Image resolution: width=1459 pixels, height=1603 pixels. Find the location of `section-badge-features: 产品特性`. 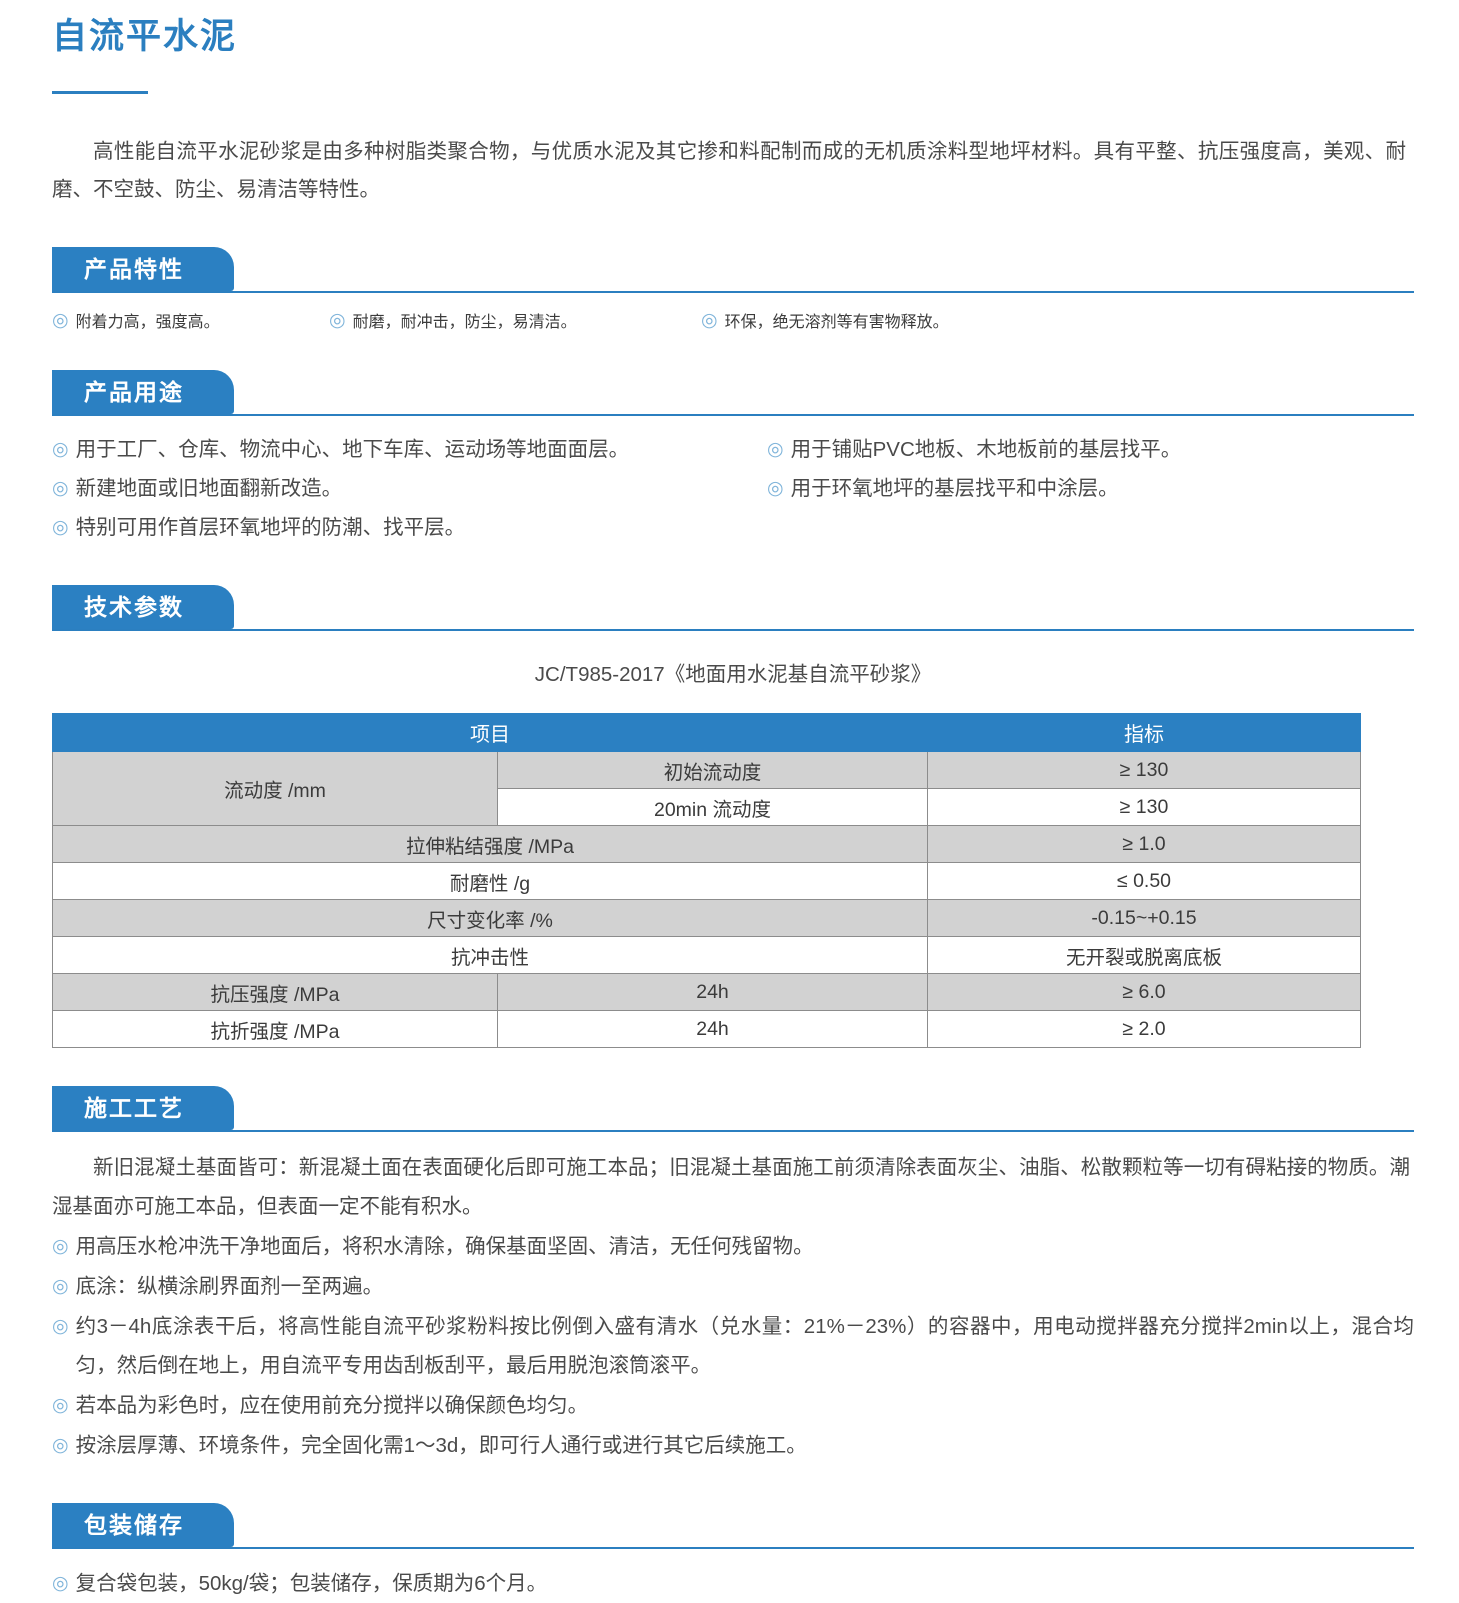

section-badge-features: 产品特性 is located at coordinates (143, 269).